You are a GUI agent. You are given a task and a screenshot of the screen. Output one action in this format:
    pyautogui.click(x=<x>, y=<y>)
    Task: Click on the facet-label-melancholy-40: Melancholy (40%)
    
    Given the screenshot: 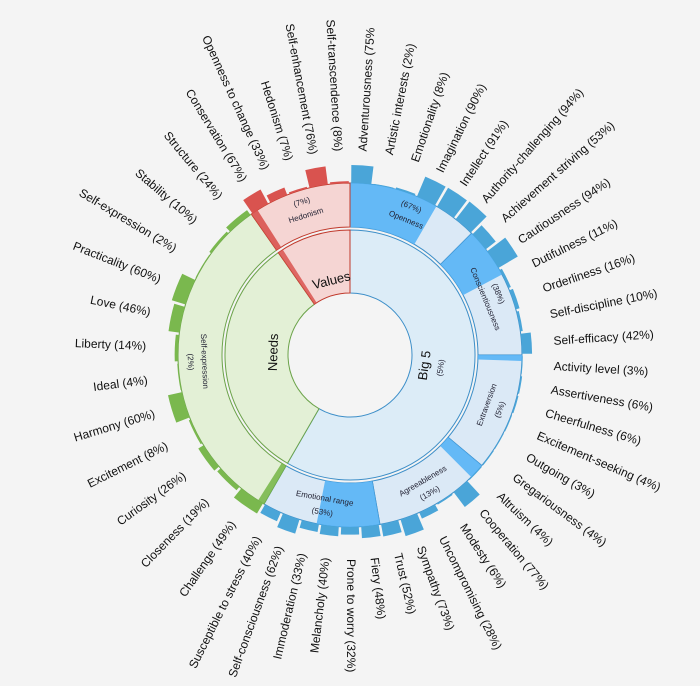 What is the action you would take?
    pyautogui.click(x=319, y=605)
    